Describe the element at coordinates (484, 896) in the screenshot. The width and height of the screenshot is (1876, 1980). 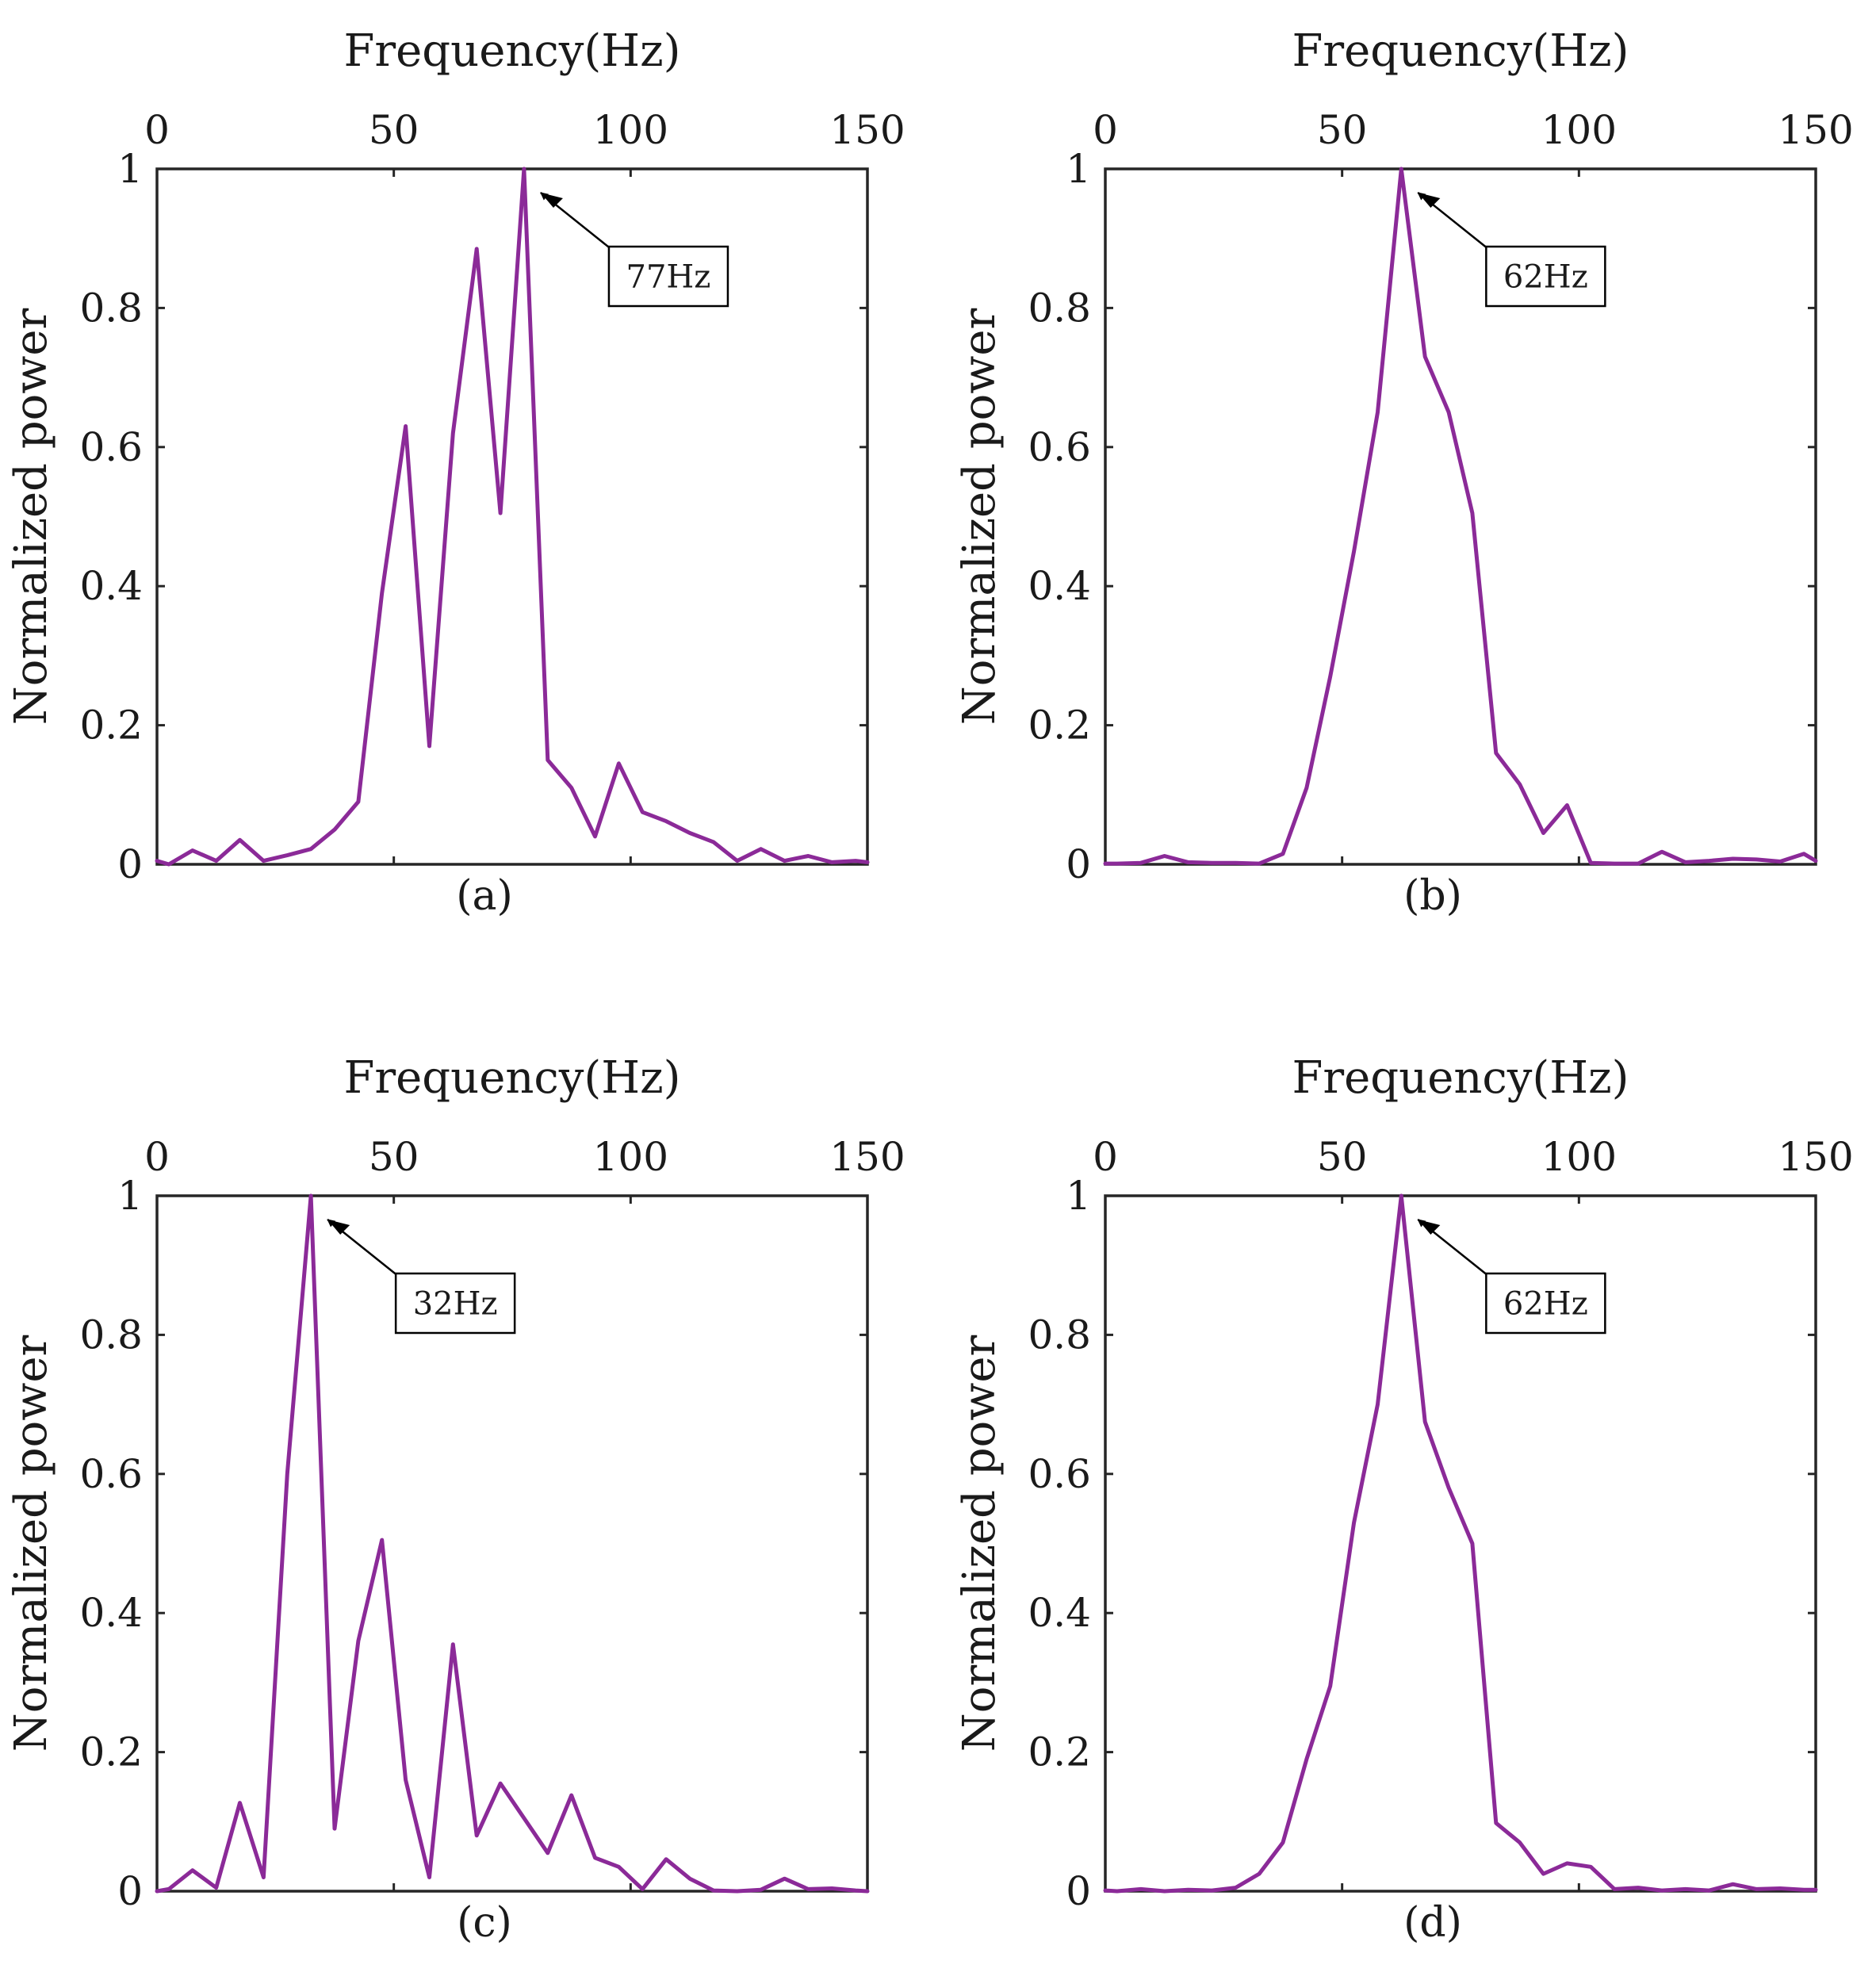
I see `panel-label: (a)` at that location.